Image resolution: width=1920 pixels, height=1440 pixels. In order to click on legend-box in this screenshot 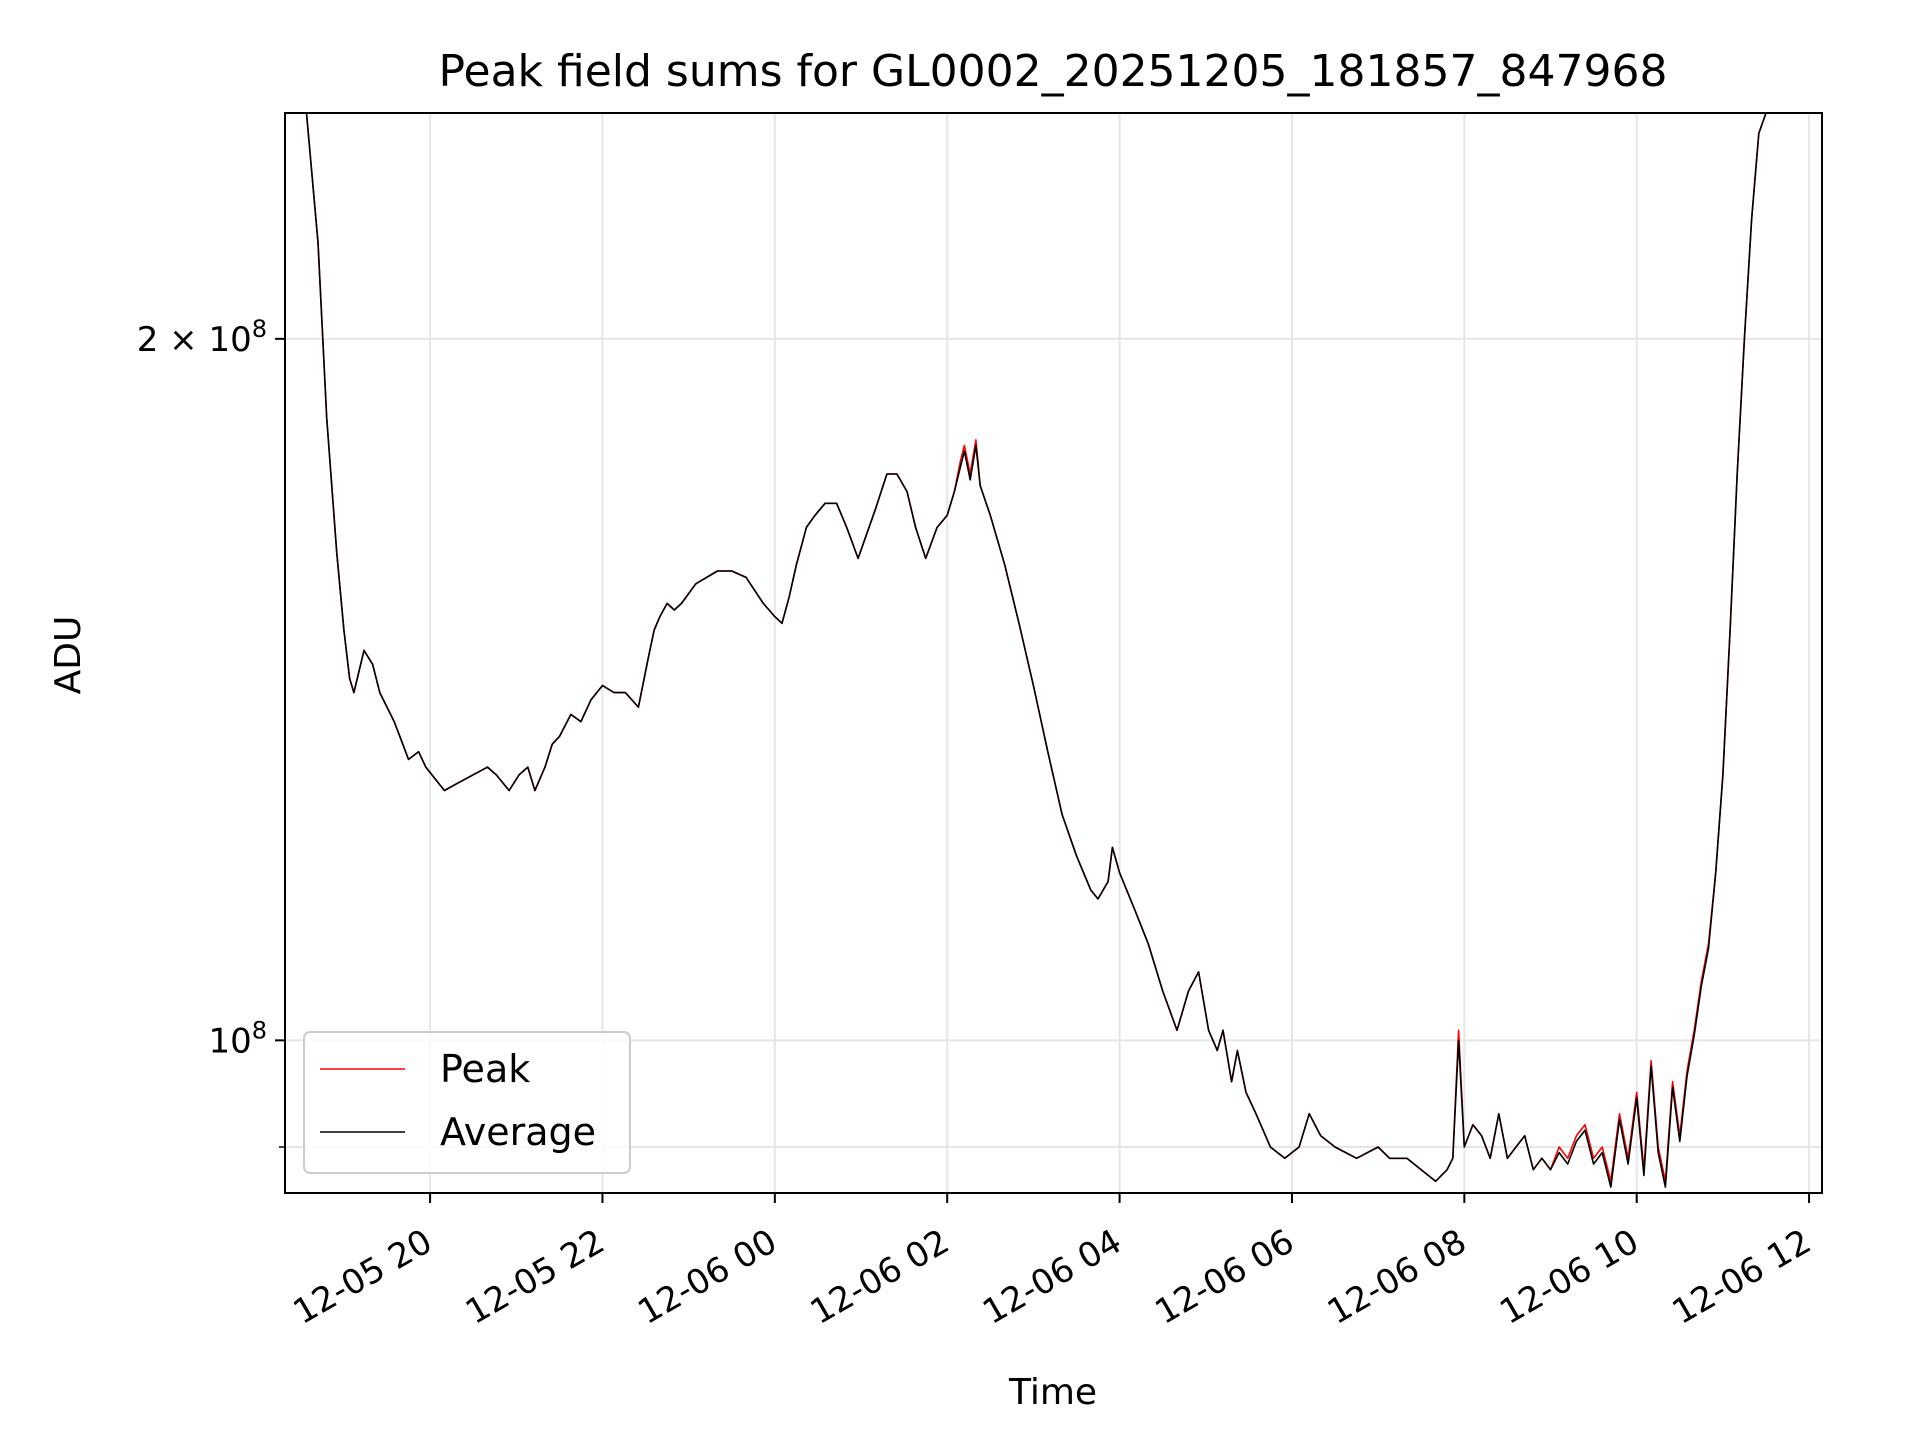, I will do `click(467, 1102)`.